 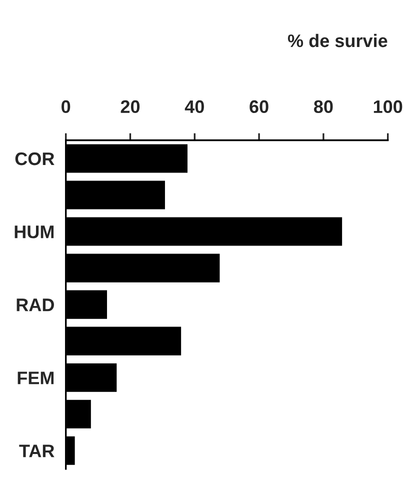 I want to click on x-tick-label: 60, so click(x=259, y=107).